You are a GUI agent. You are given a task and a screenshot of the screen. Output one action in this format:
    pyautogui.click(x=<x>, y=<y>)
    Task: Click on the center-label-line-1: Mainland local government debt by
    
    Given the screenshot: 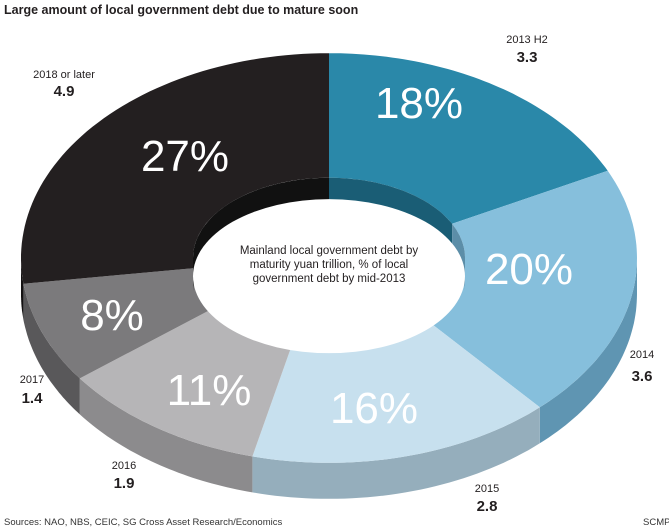 What is the action you would take?
    pyautogui.click(x=329, y=251)
    